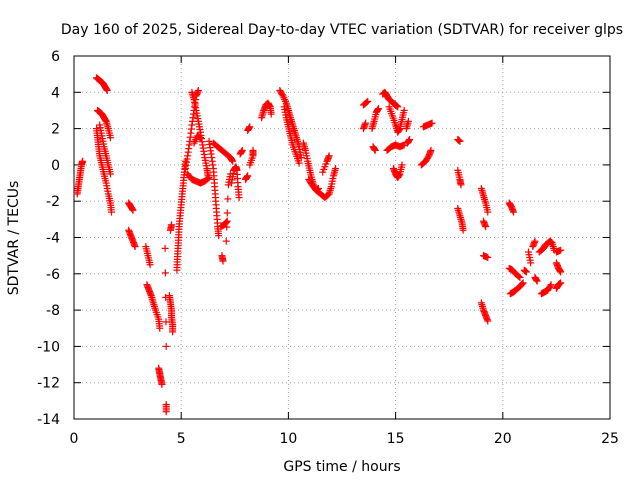 This screenshot has height=480, width=640. What do you see at coordinates (55, 57) in the screenshot?
I see `y-tick-label: 6` at bounding box center [55, 57].